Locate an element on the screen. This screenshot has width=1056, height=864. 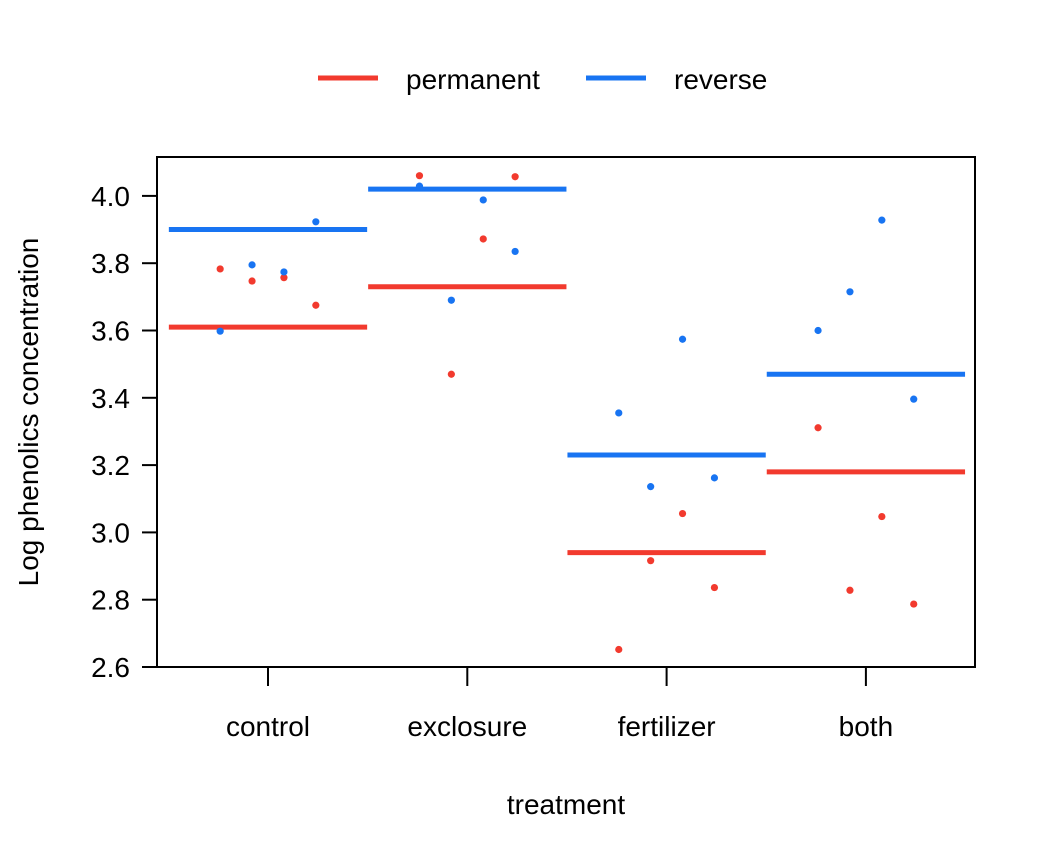
x-axis: control exclosure fertilizer both is located at coordinates (559, 704).